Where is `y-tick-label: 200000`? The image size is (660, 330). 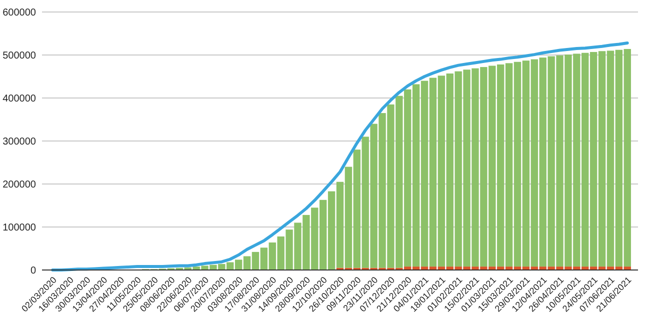 y-tick-label: 200000 is located at coordinates (19, 185).